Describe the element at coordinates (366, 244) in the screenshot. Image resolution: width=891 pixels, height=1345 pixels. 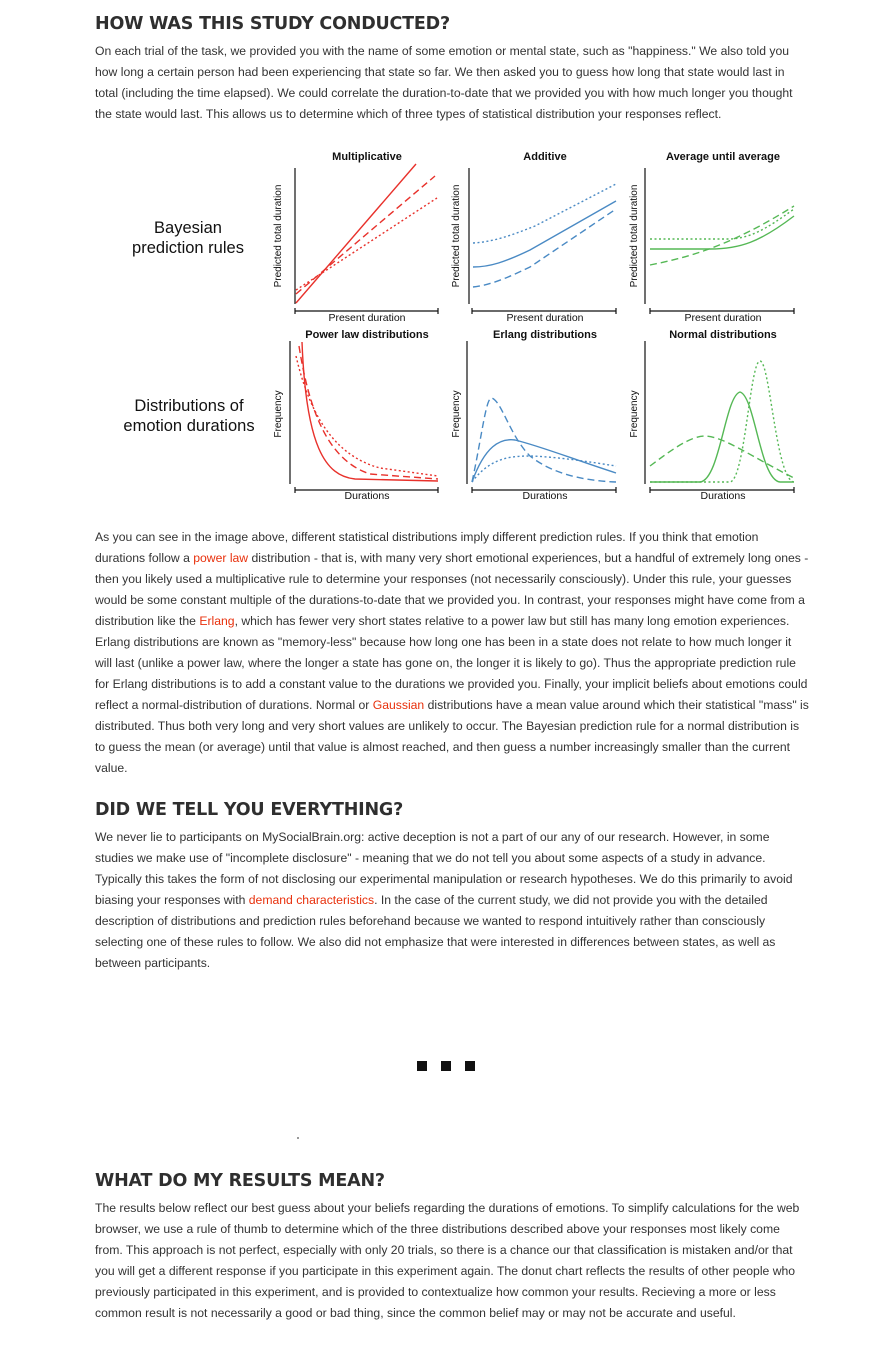
I see `multiplicative-dotted-line` at that location.